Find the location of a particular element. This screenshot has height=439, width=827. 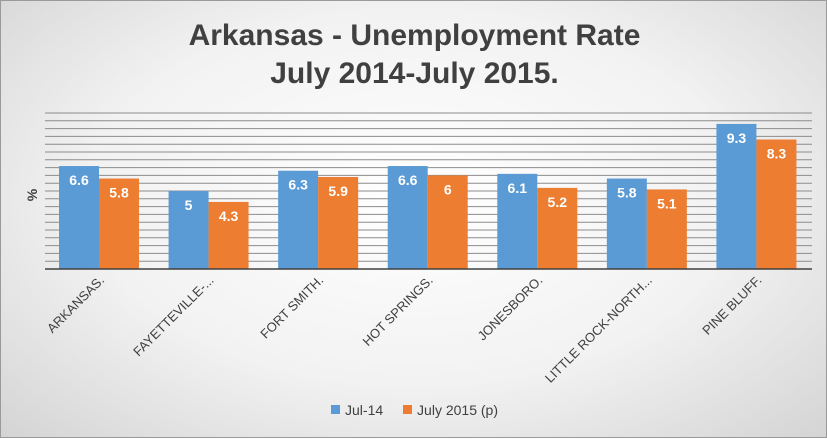

x-tick-label-1: ARKANSAS. is located at coordinates (75, 304).